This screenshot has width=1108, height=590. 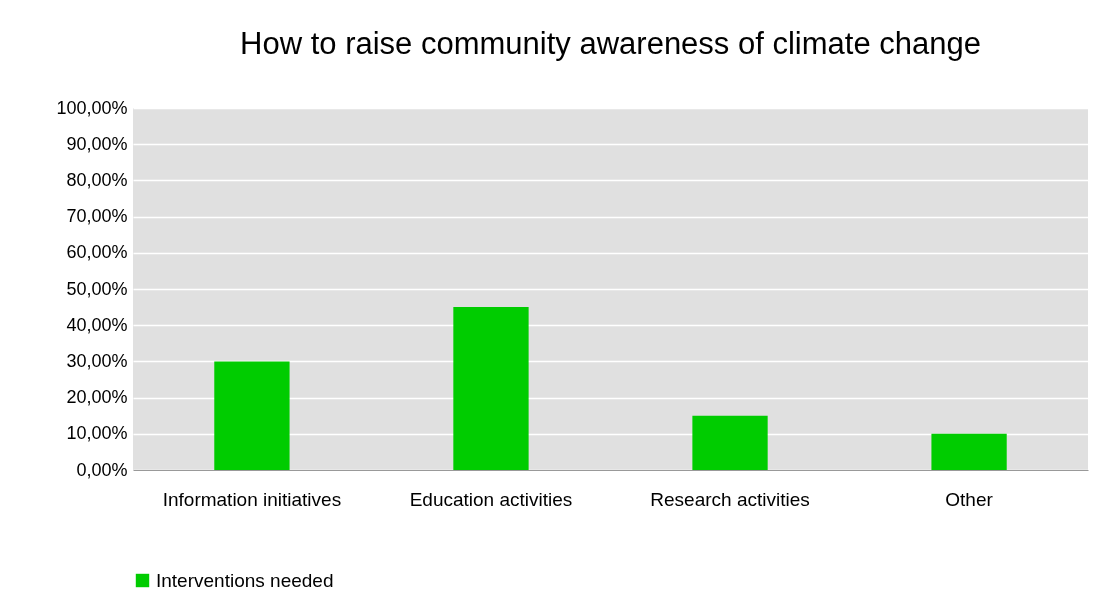 What do you see at coordinates (97, 433) in the screenshot?
I see `y-tick-label: 10,00%` at bounding box center [97, 433].